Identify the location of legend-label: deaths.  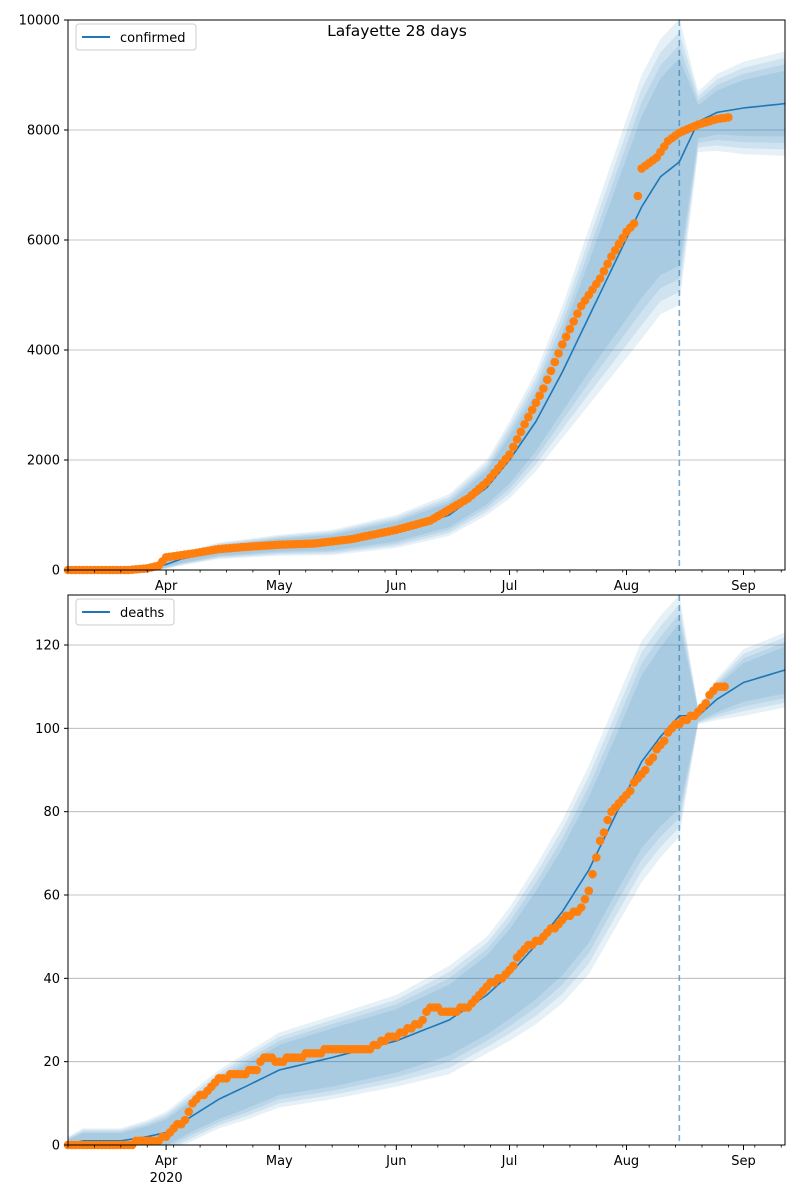
(142, 613).